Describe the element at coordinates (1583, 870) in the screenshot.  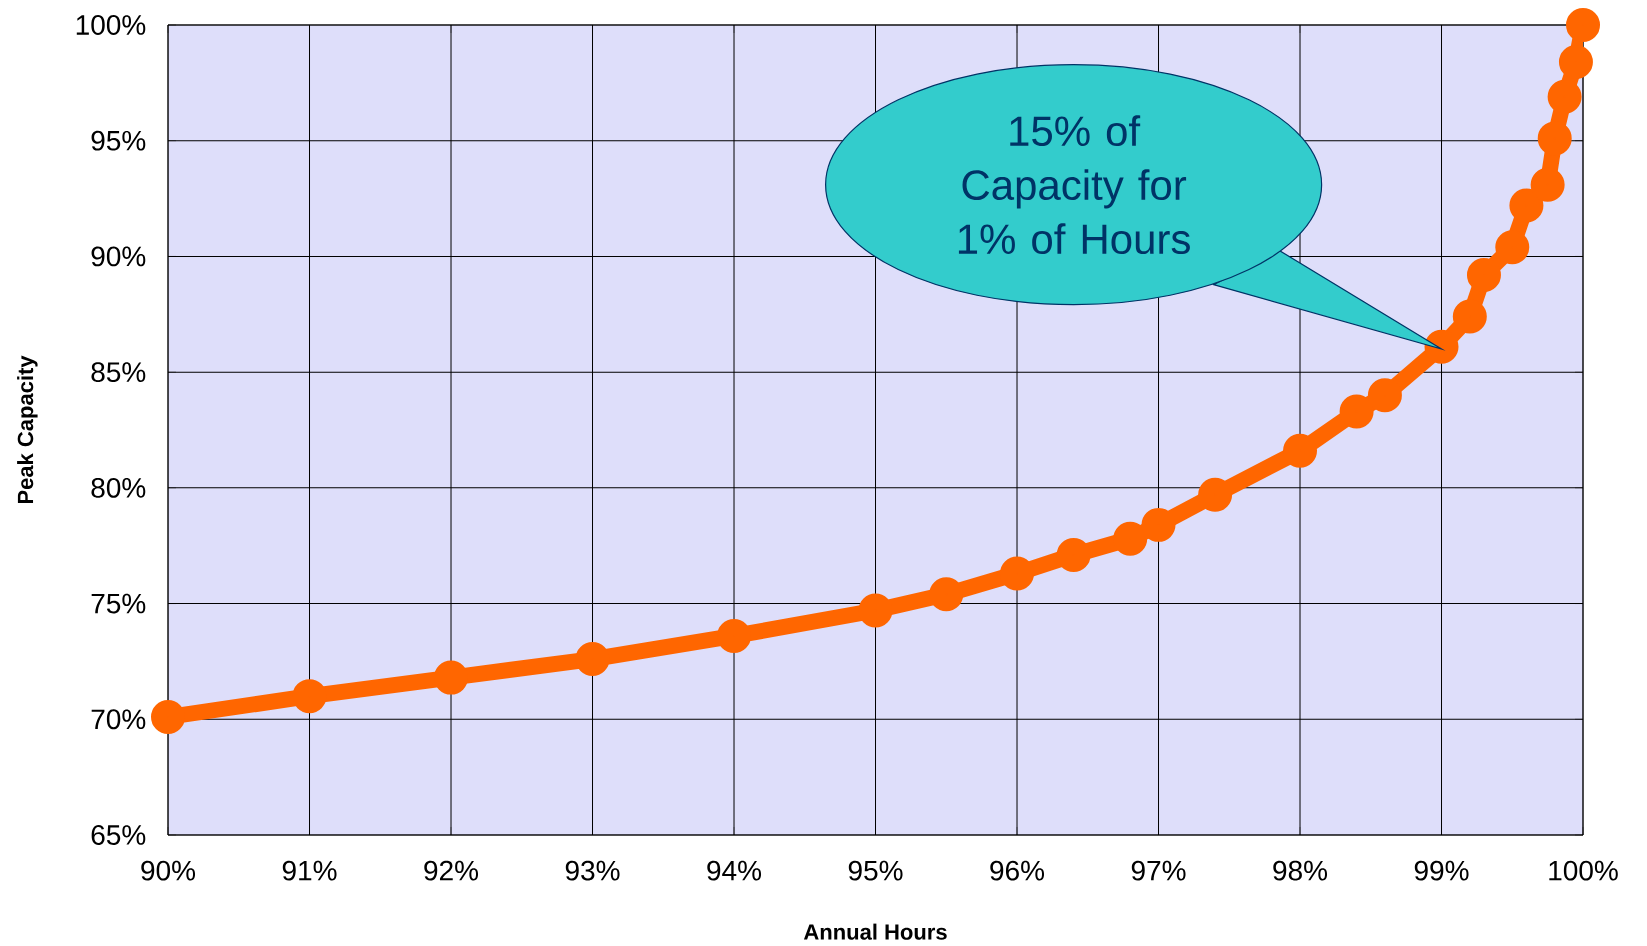
I see `x-tick-label: 100%` at that location.